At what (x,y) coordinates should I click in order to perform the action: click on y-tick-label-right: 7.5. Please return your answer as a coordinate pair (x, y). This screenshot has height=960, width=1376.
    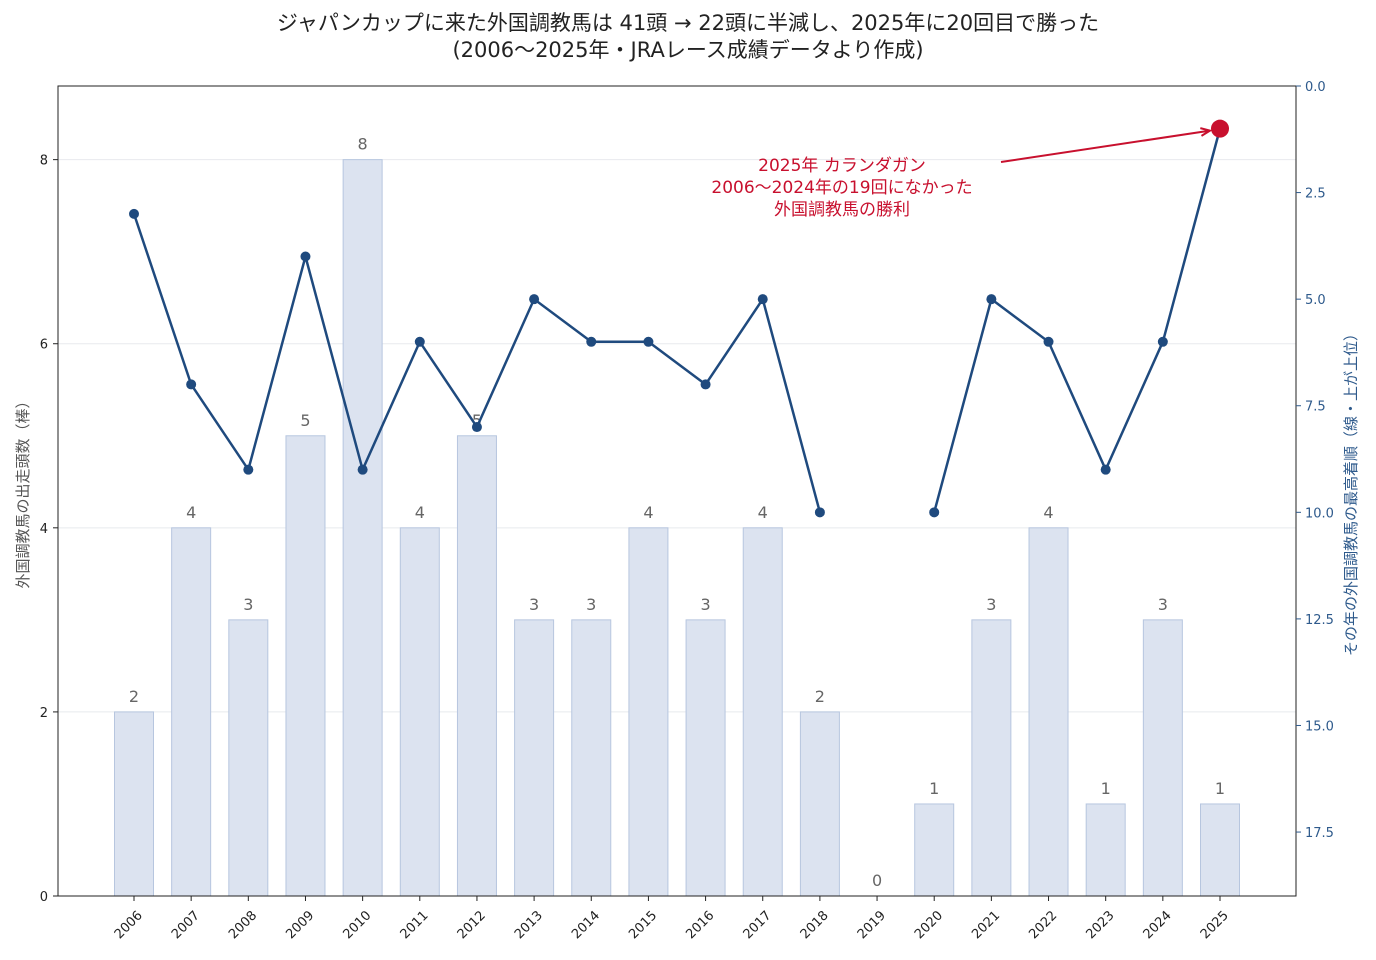
    Looking at the image, I should click on (1315, 407).